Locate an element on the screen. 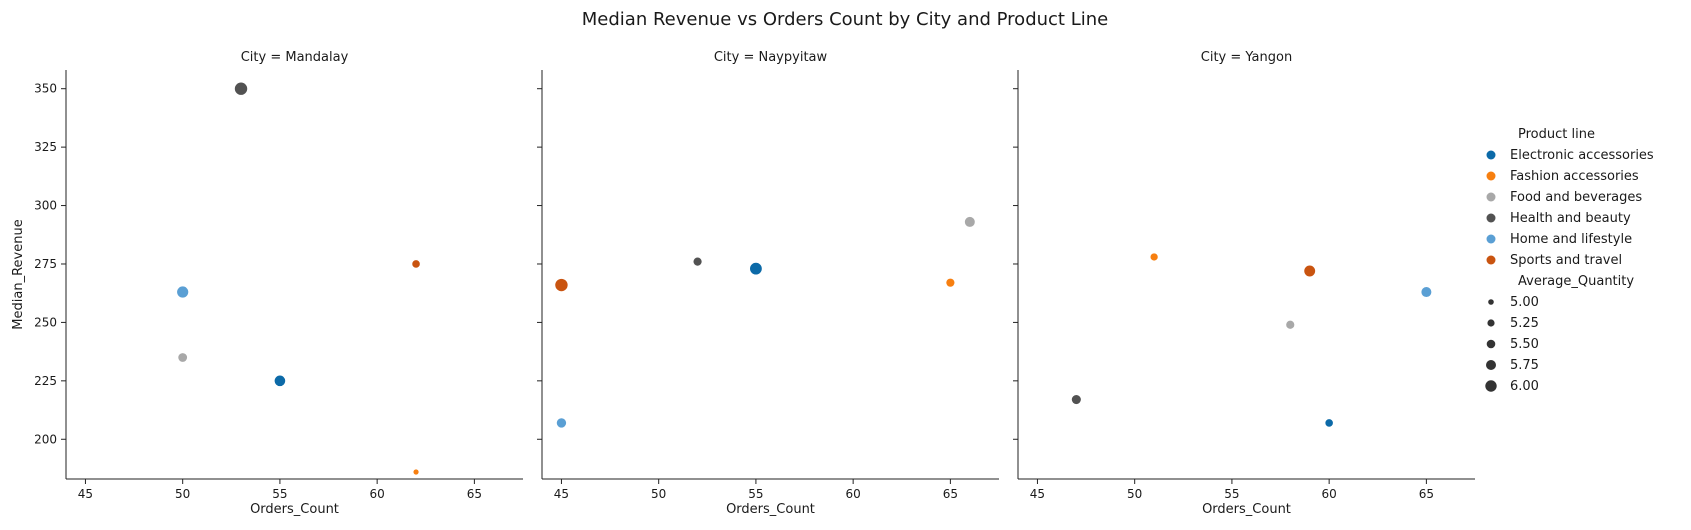  panel-title: City = Mandalay is located at coordinates (295, 57).